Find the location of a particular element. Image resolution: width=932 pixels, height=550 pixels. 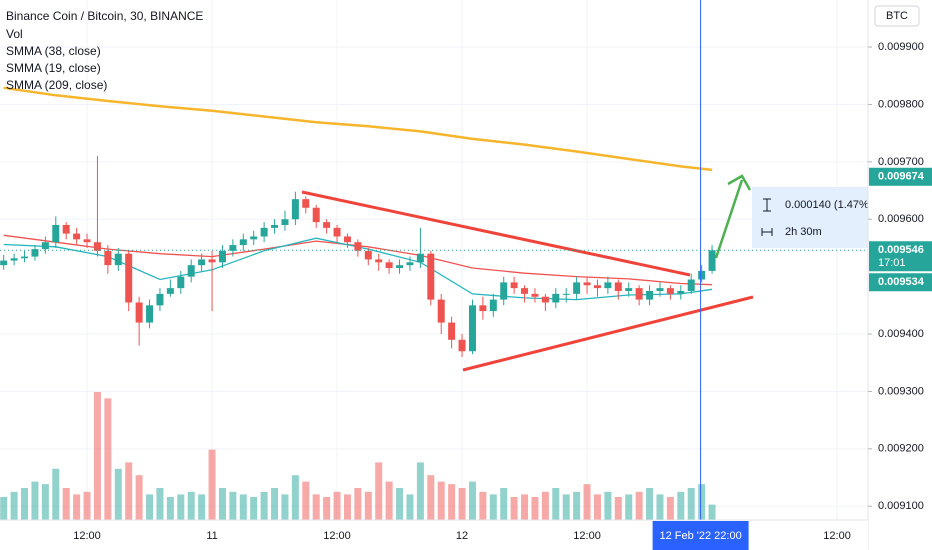

y-tick-label: 0.009700 is located at coordinates (901, 162).